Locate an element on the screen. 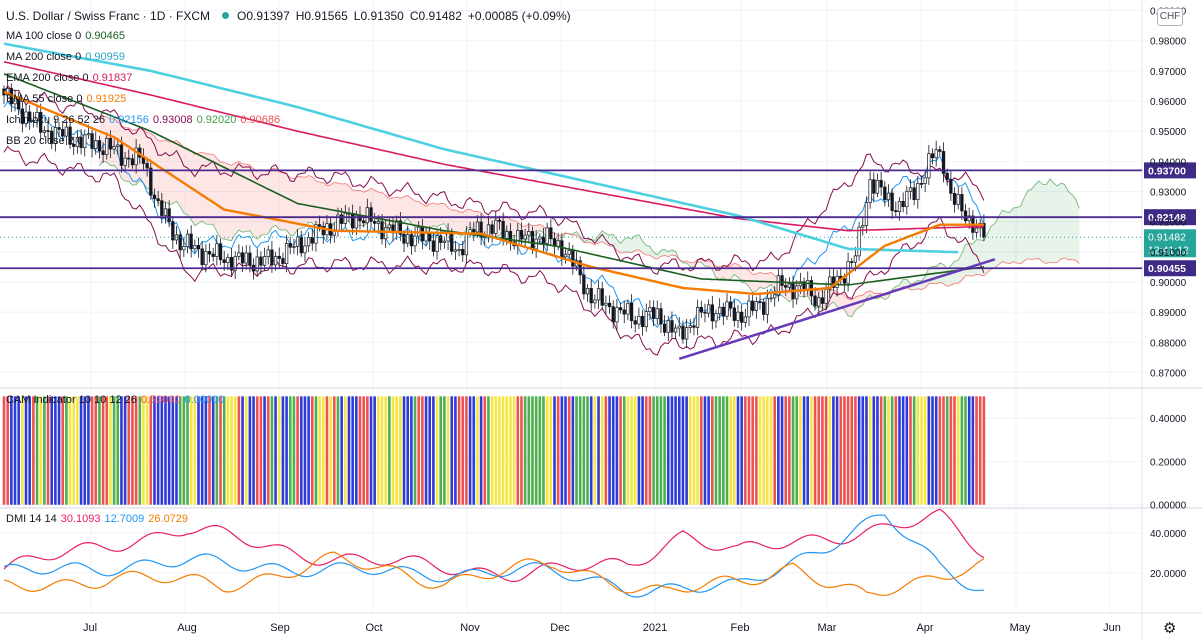  legend-ema200: EMA 200 close 0 0.91837 is located at coordinates (71, 78).